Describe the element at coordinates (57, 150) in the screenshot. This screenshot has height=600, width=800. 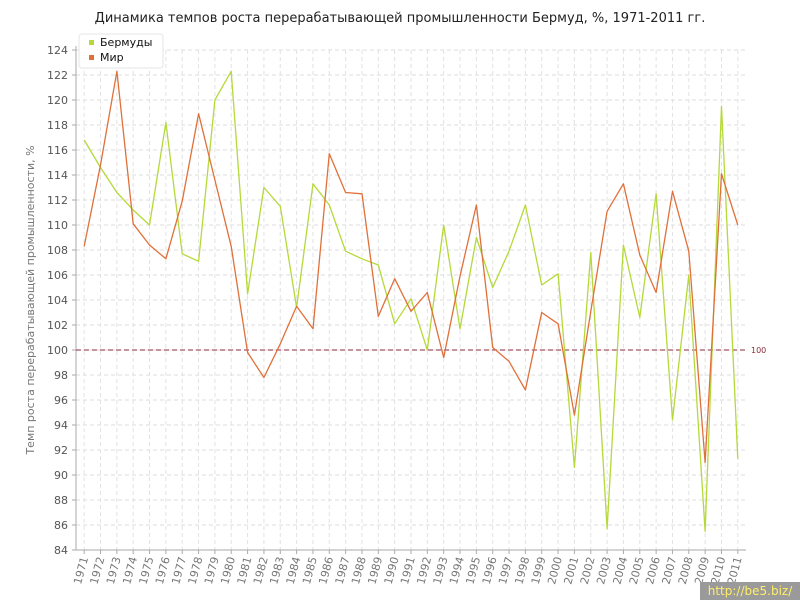
I see `y-tick-label: 116` at that location.